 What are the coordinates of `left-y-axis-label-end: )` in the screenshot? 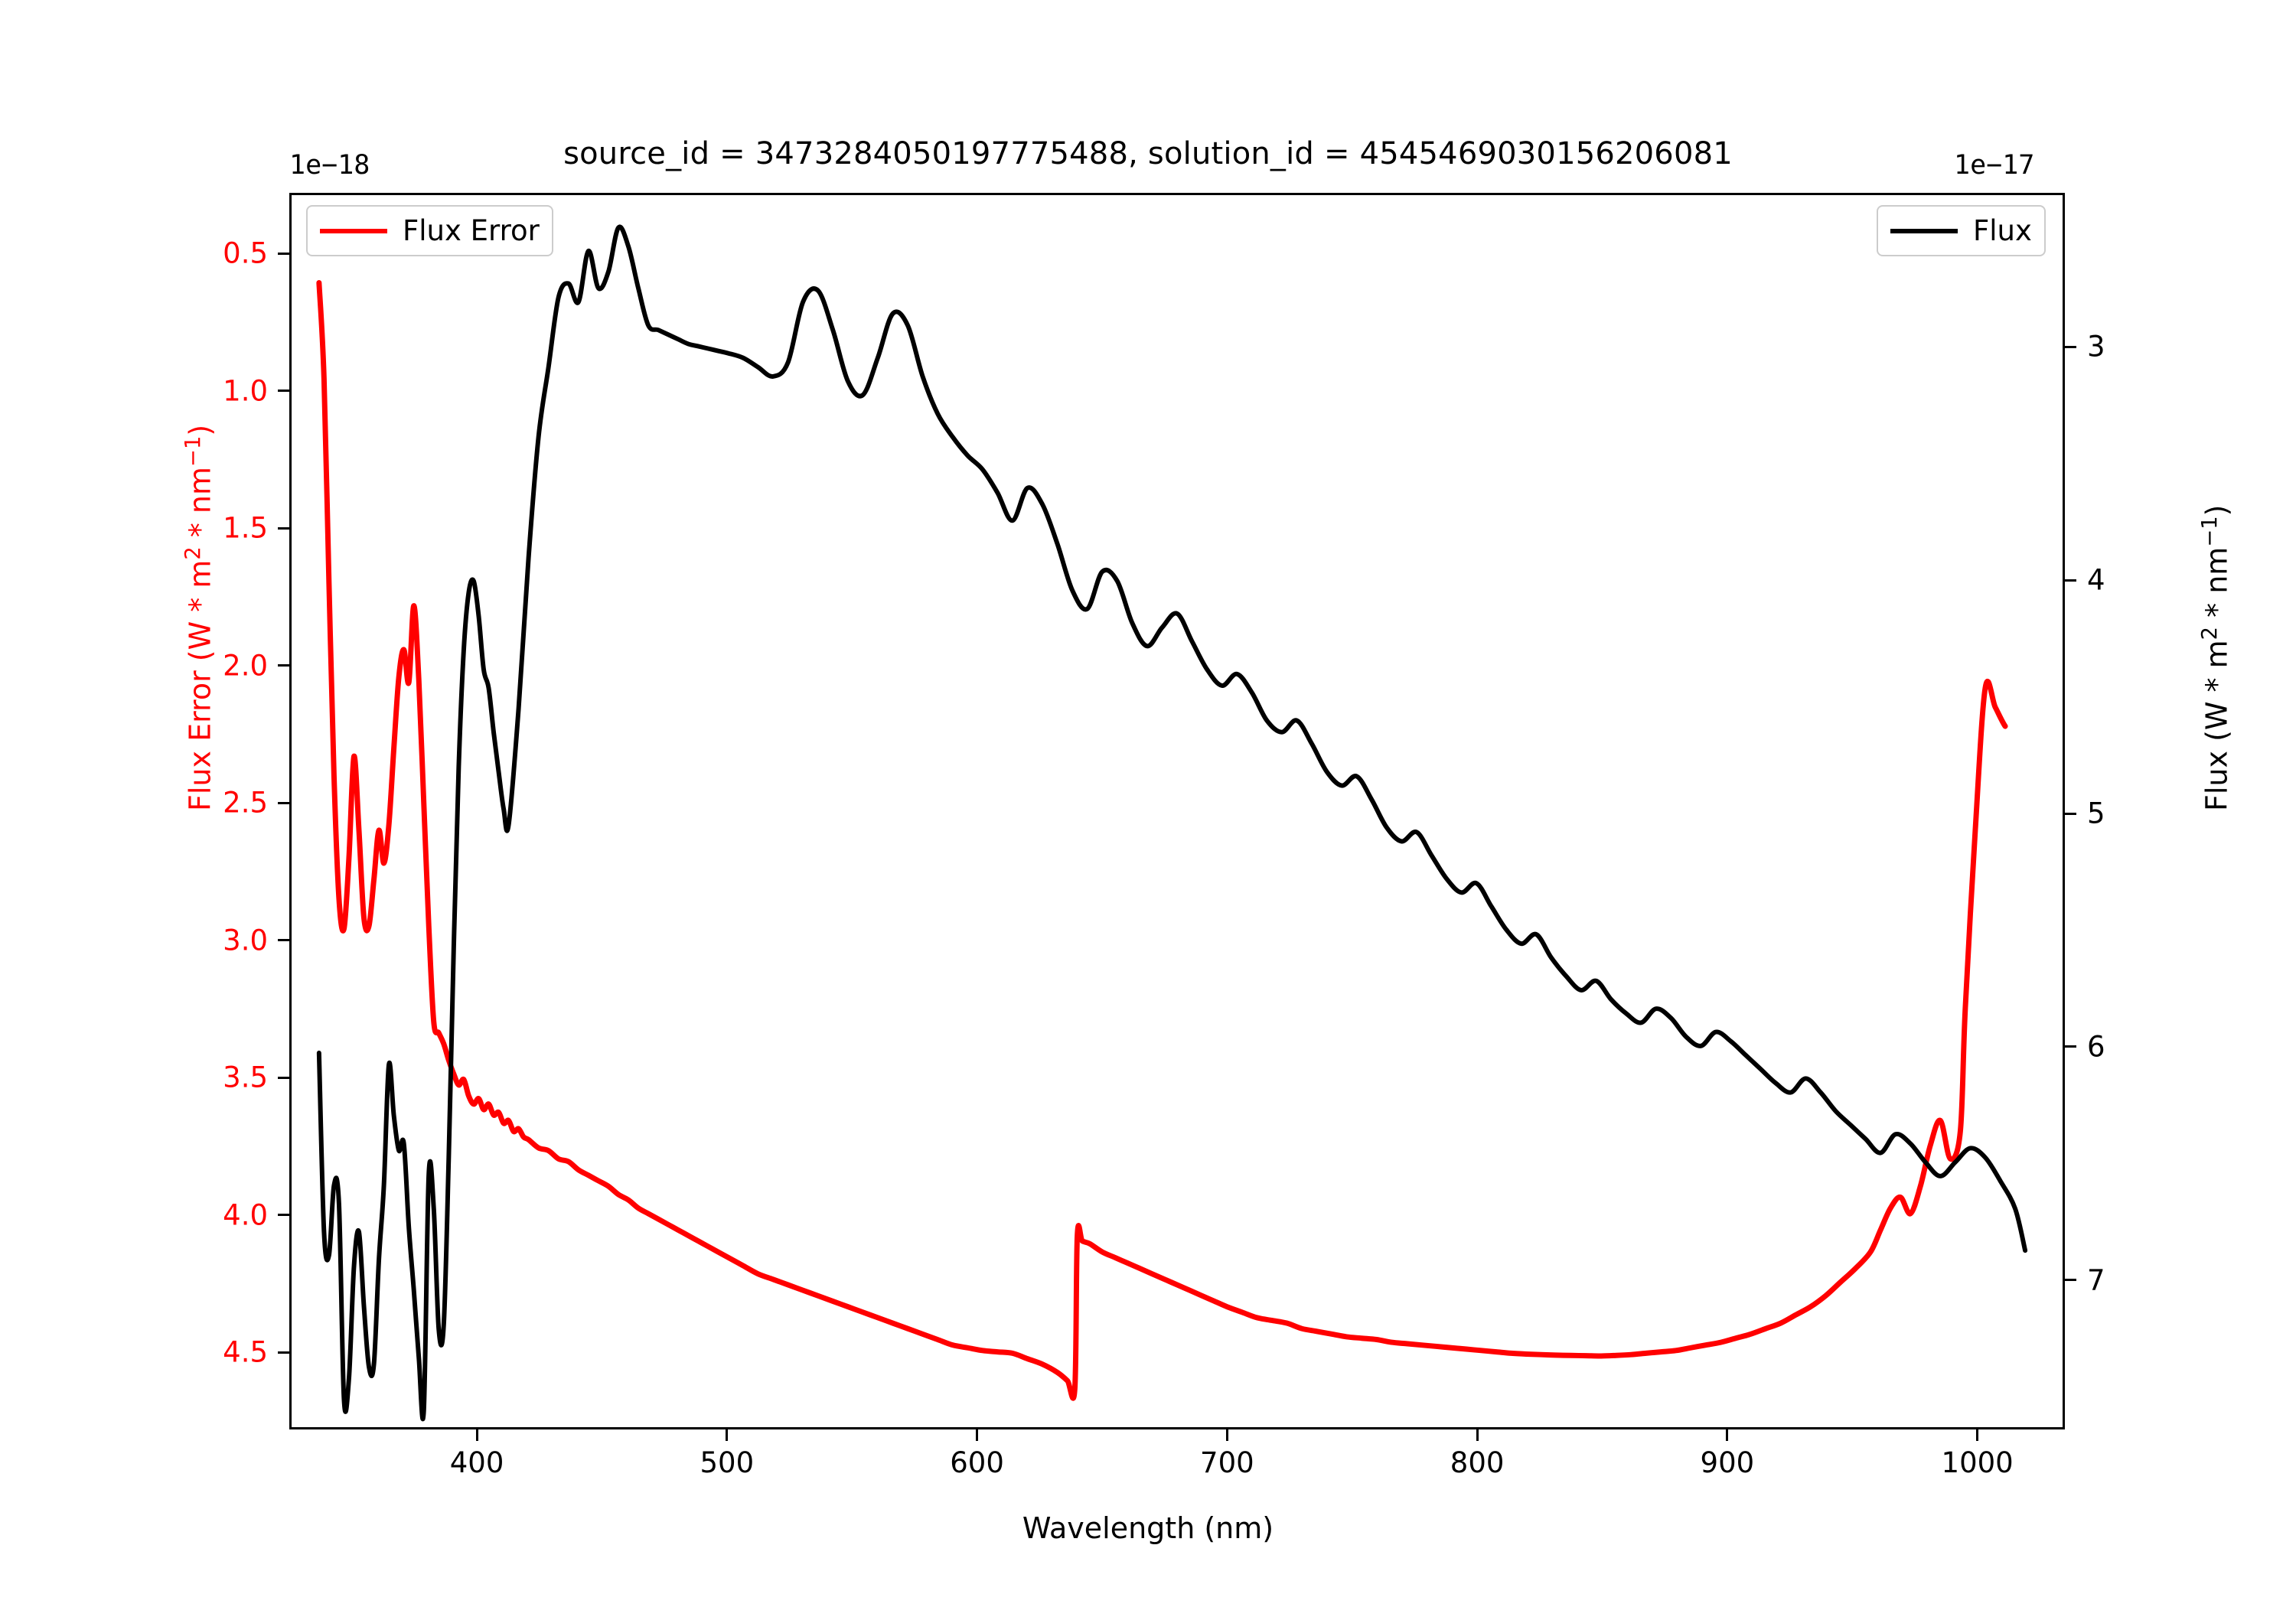 It's located at (200, 430).